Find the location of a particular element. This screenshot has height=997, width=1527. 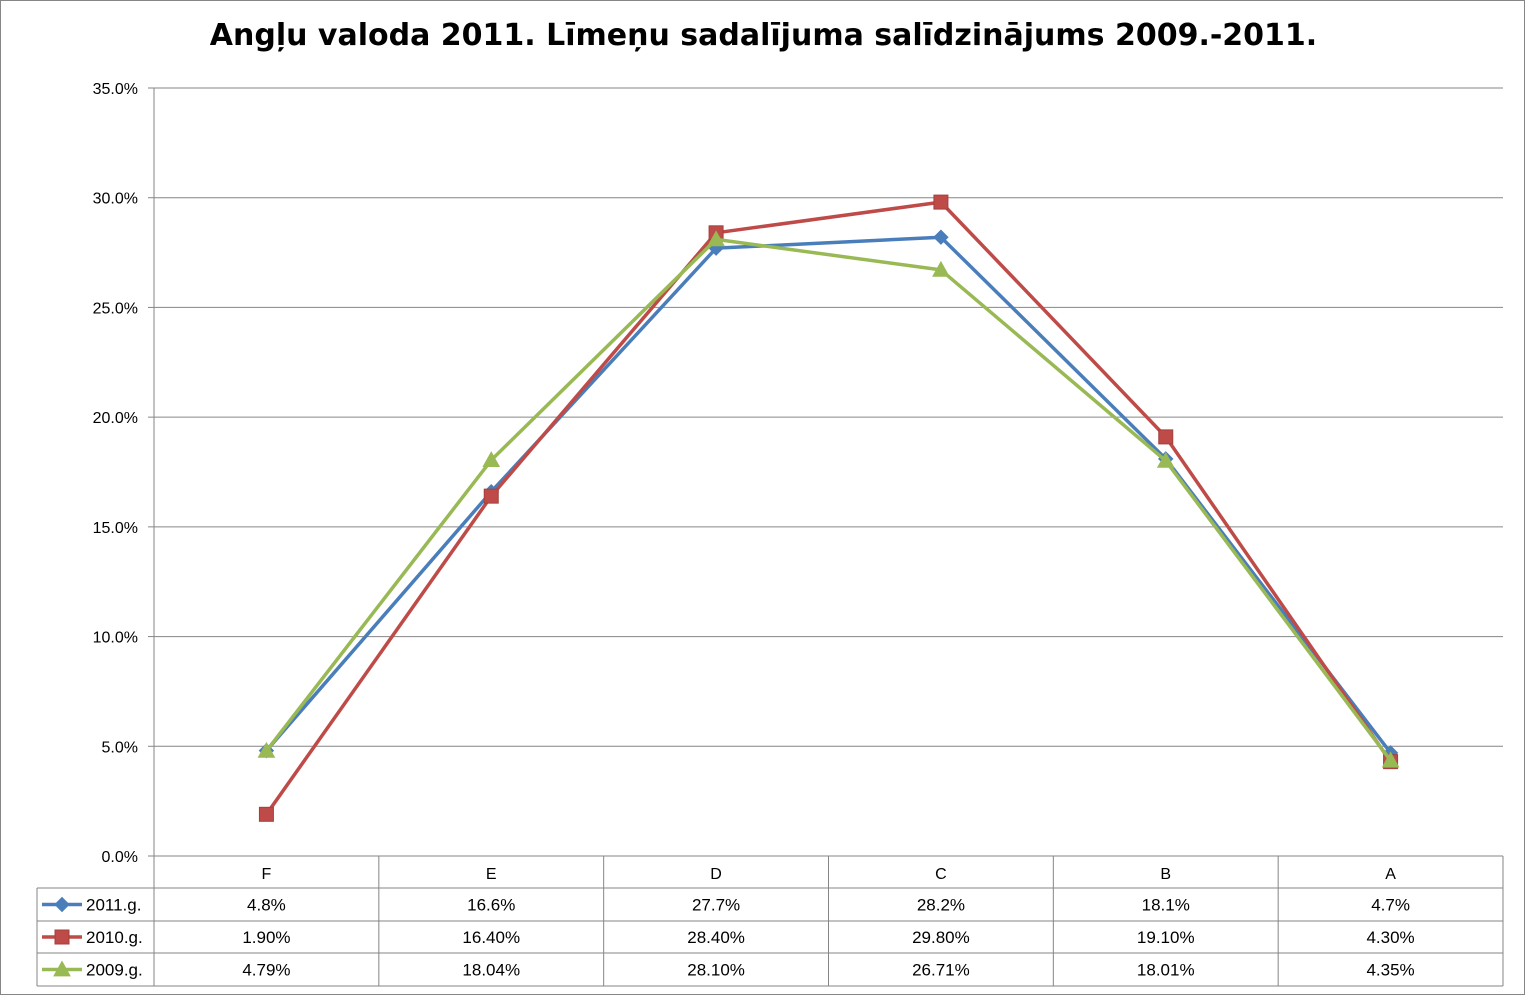

y-tick-label: 25.0% is located at coordinates (115, 308).